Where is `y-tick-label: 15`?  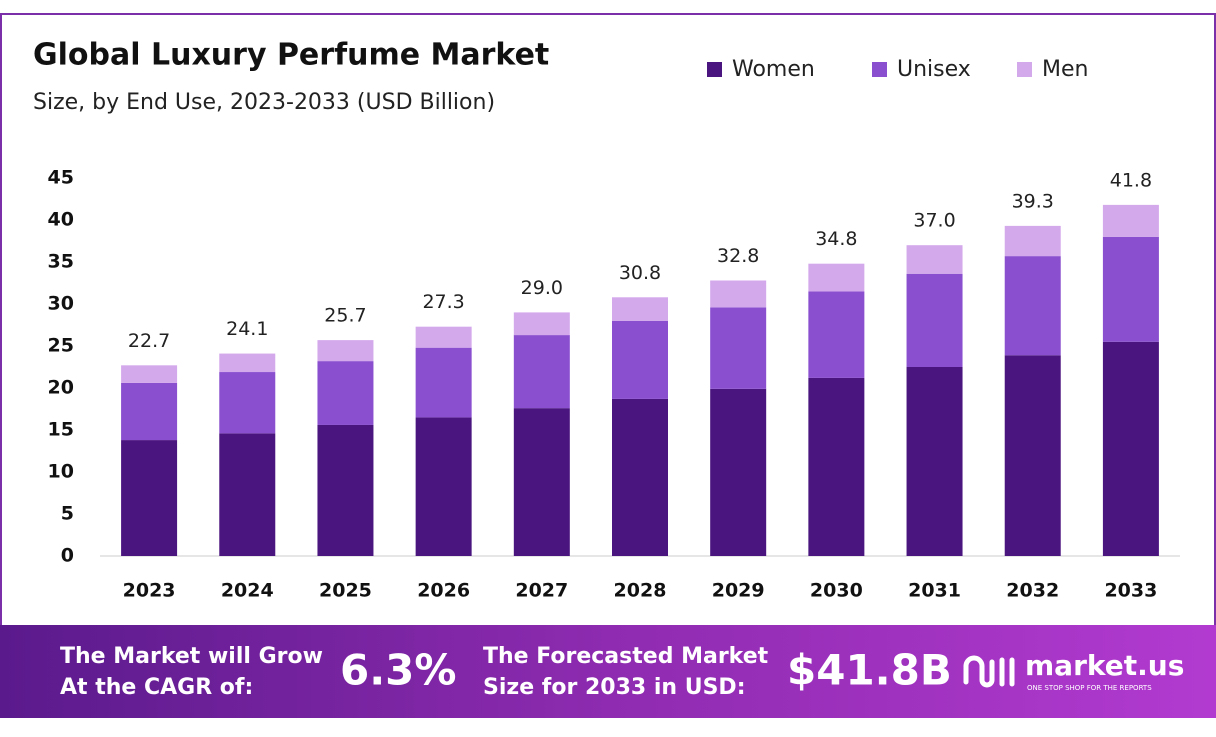
y-tick-label: 15 is located at coordinates (61, 430).